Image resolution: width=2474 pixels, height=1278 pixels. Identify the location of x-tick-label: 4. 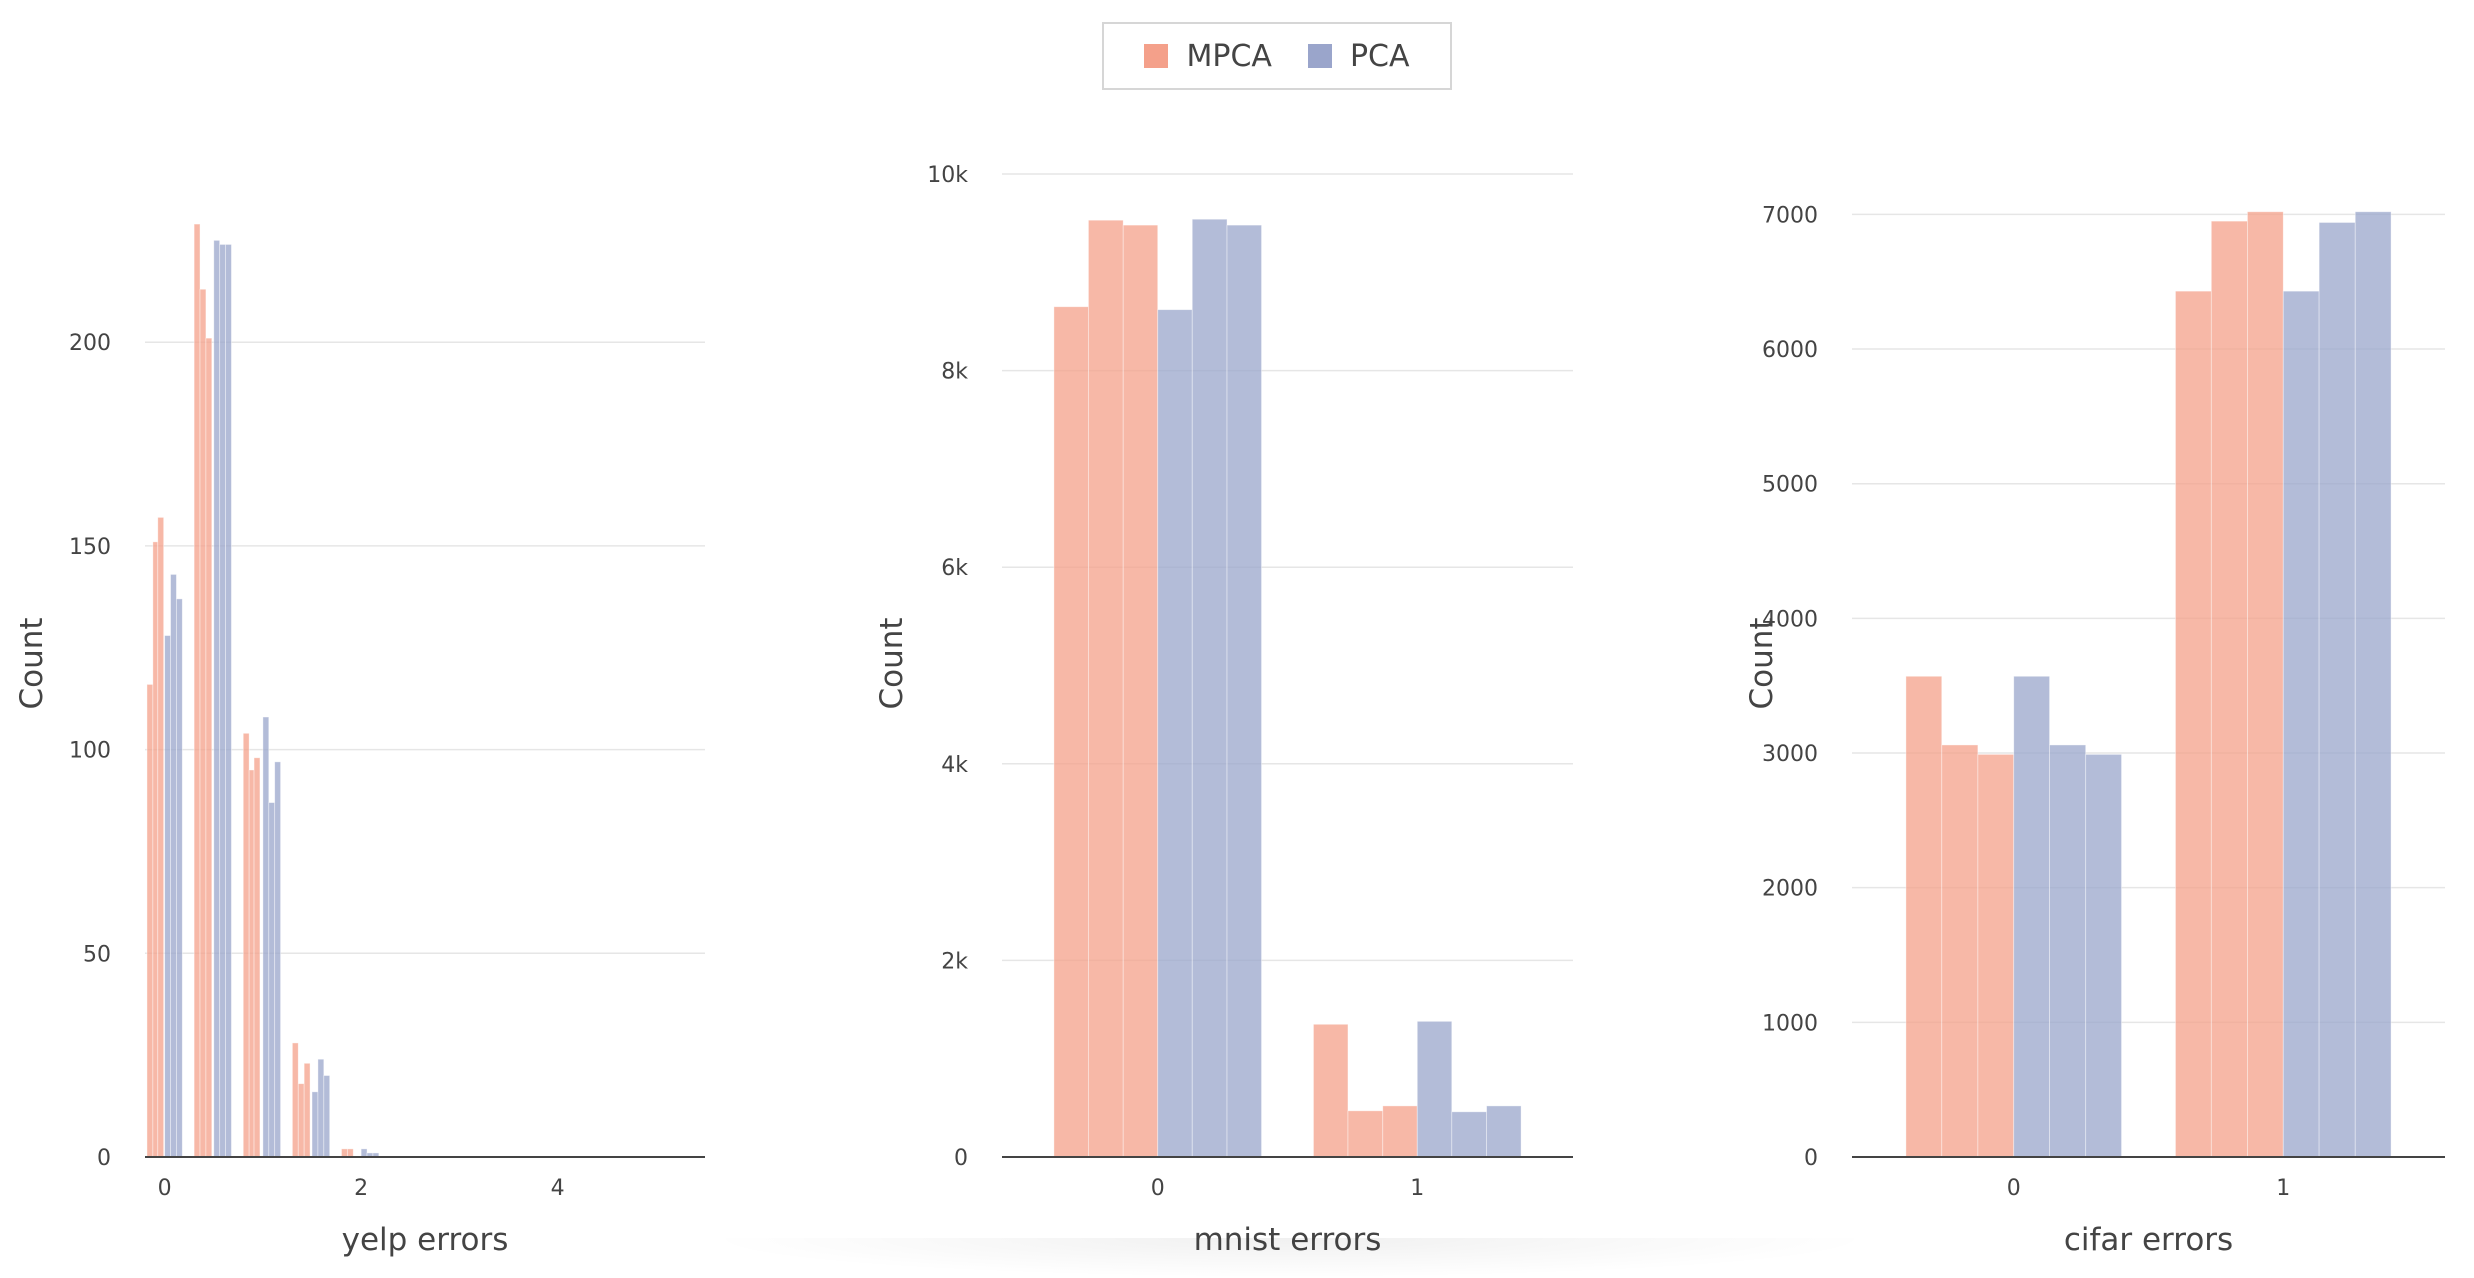
(558, 1188).